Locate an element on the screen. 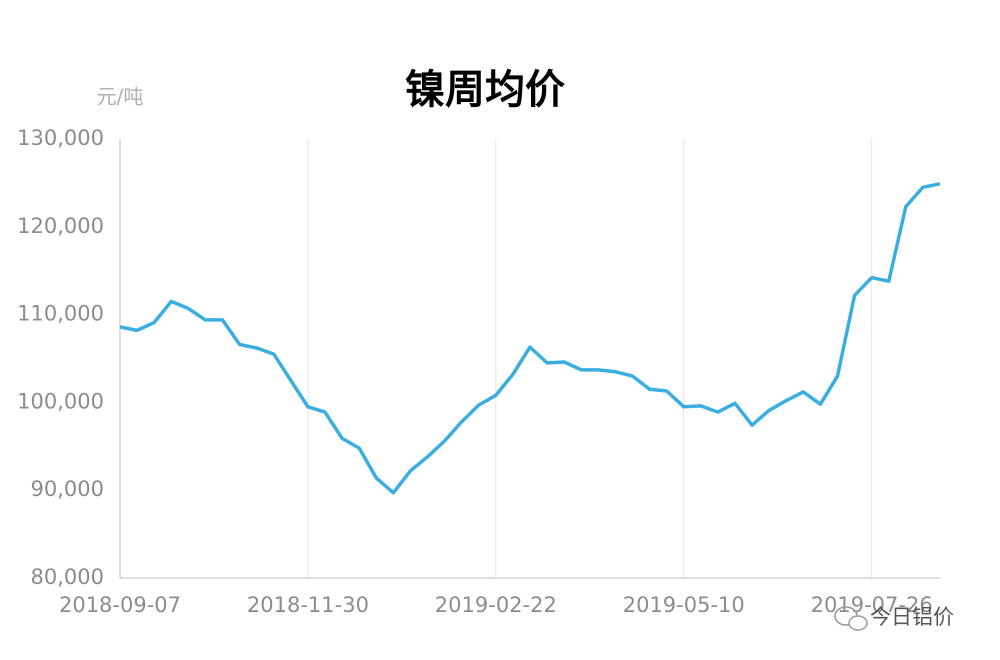 The width and height of the screenshot is (1000, 660). x-tick-label: 2019-02-22 is located at coordinates (496, 605).